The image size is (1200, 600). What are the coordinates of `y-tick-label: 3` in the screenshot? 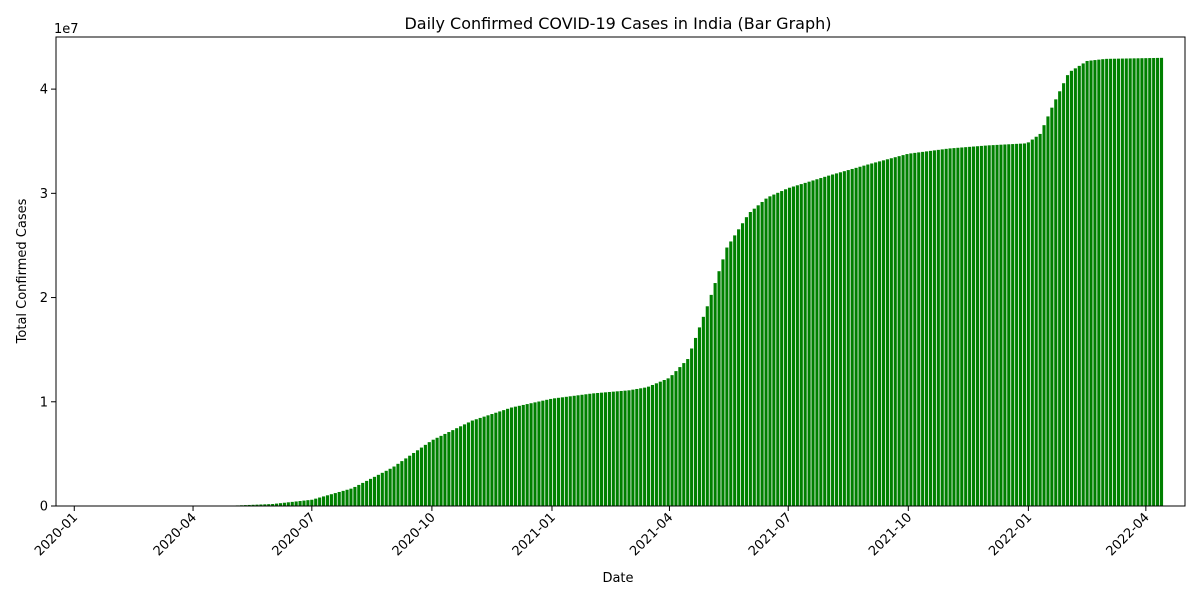 It's located at (44, 194).